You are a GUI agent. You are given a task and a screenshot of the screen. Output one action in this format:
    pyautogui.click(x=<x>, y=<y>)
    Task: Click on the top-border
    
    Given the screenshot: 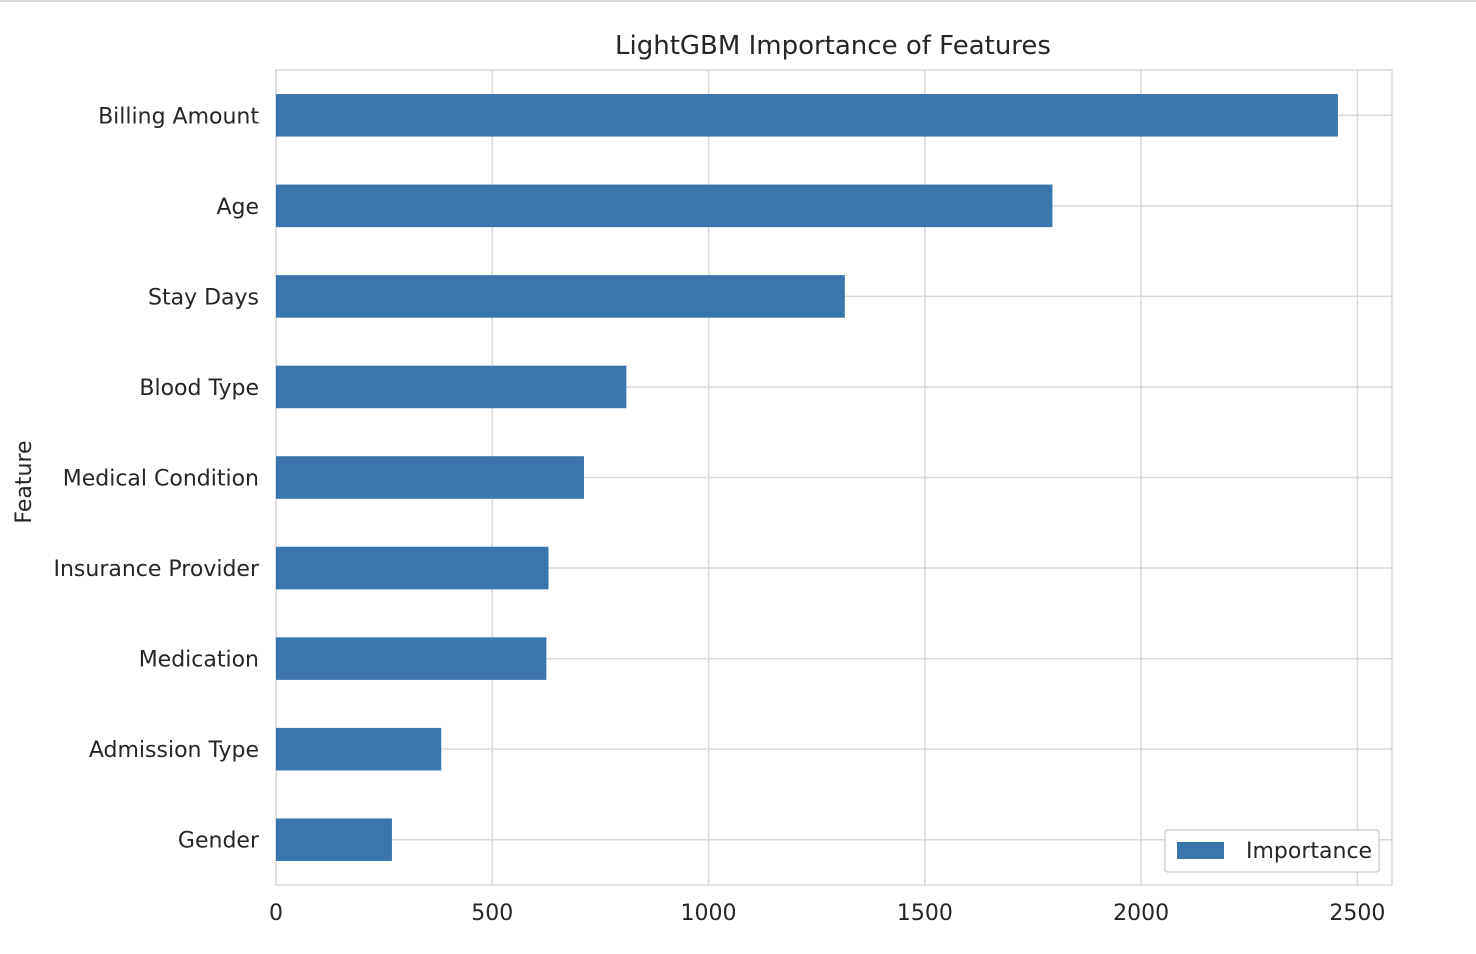 What is the action you would take?
    pyautogui.click(x=738, y=1)
    